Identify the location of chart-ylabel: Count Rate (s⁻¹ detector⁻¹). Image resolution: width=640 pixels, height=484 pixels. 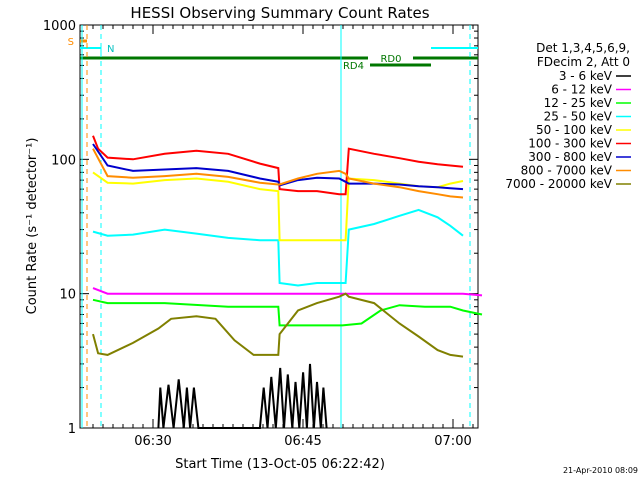
(32, 226).